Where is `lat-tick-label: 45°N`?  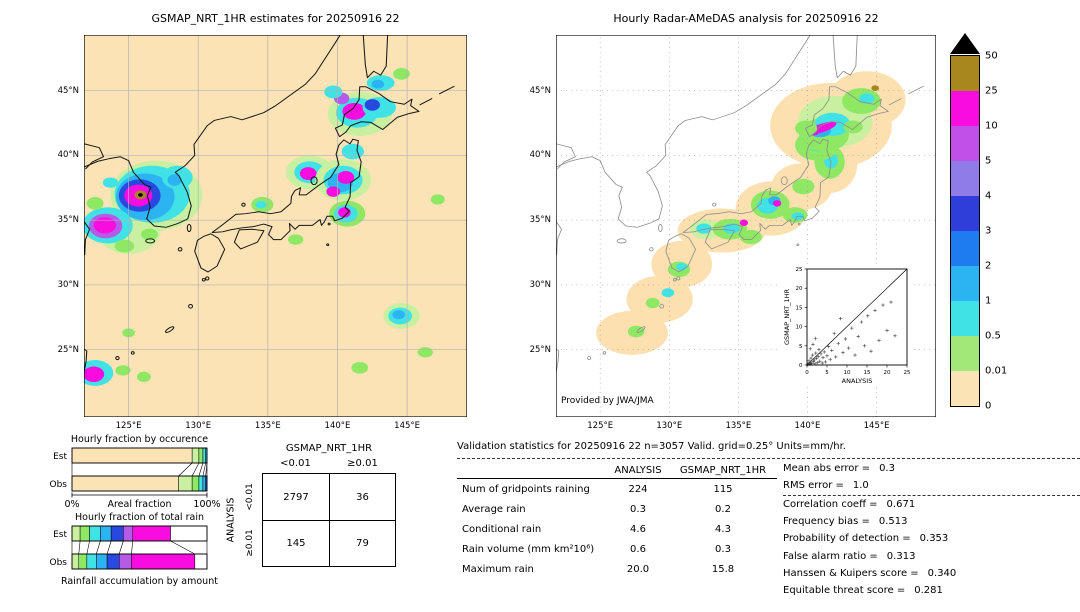
lat-tick-label: 45°N is located at coordinates (540, 90).